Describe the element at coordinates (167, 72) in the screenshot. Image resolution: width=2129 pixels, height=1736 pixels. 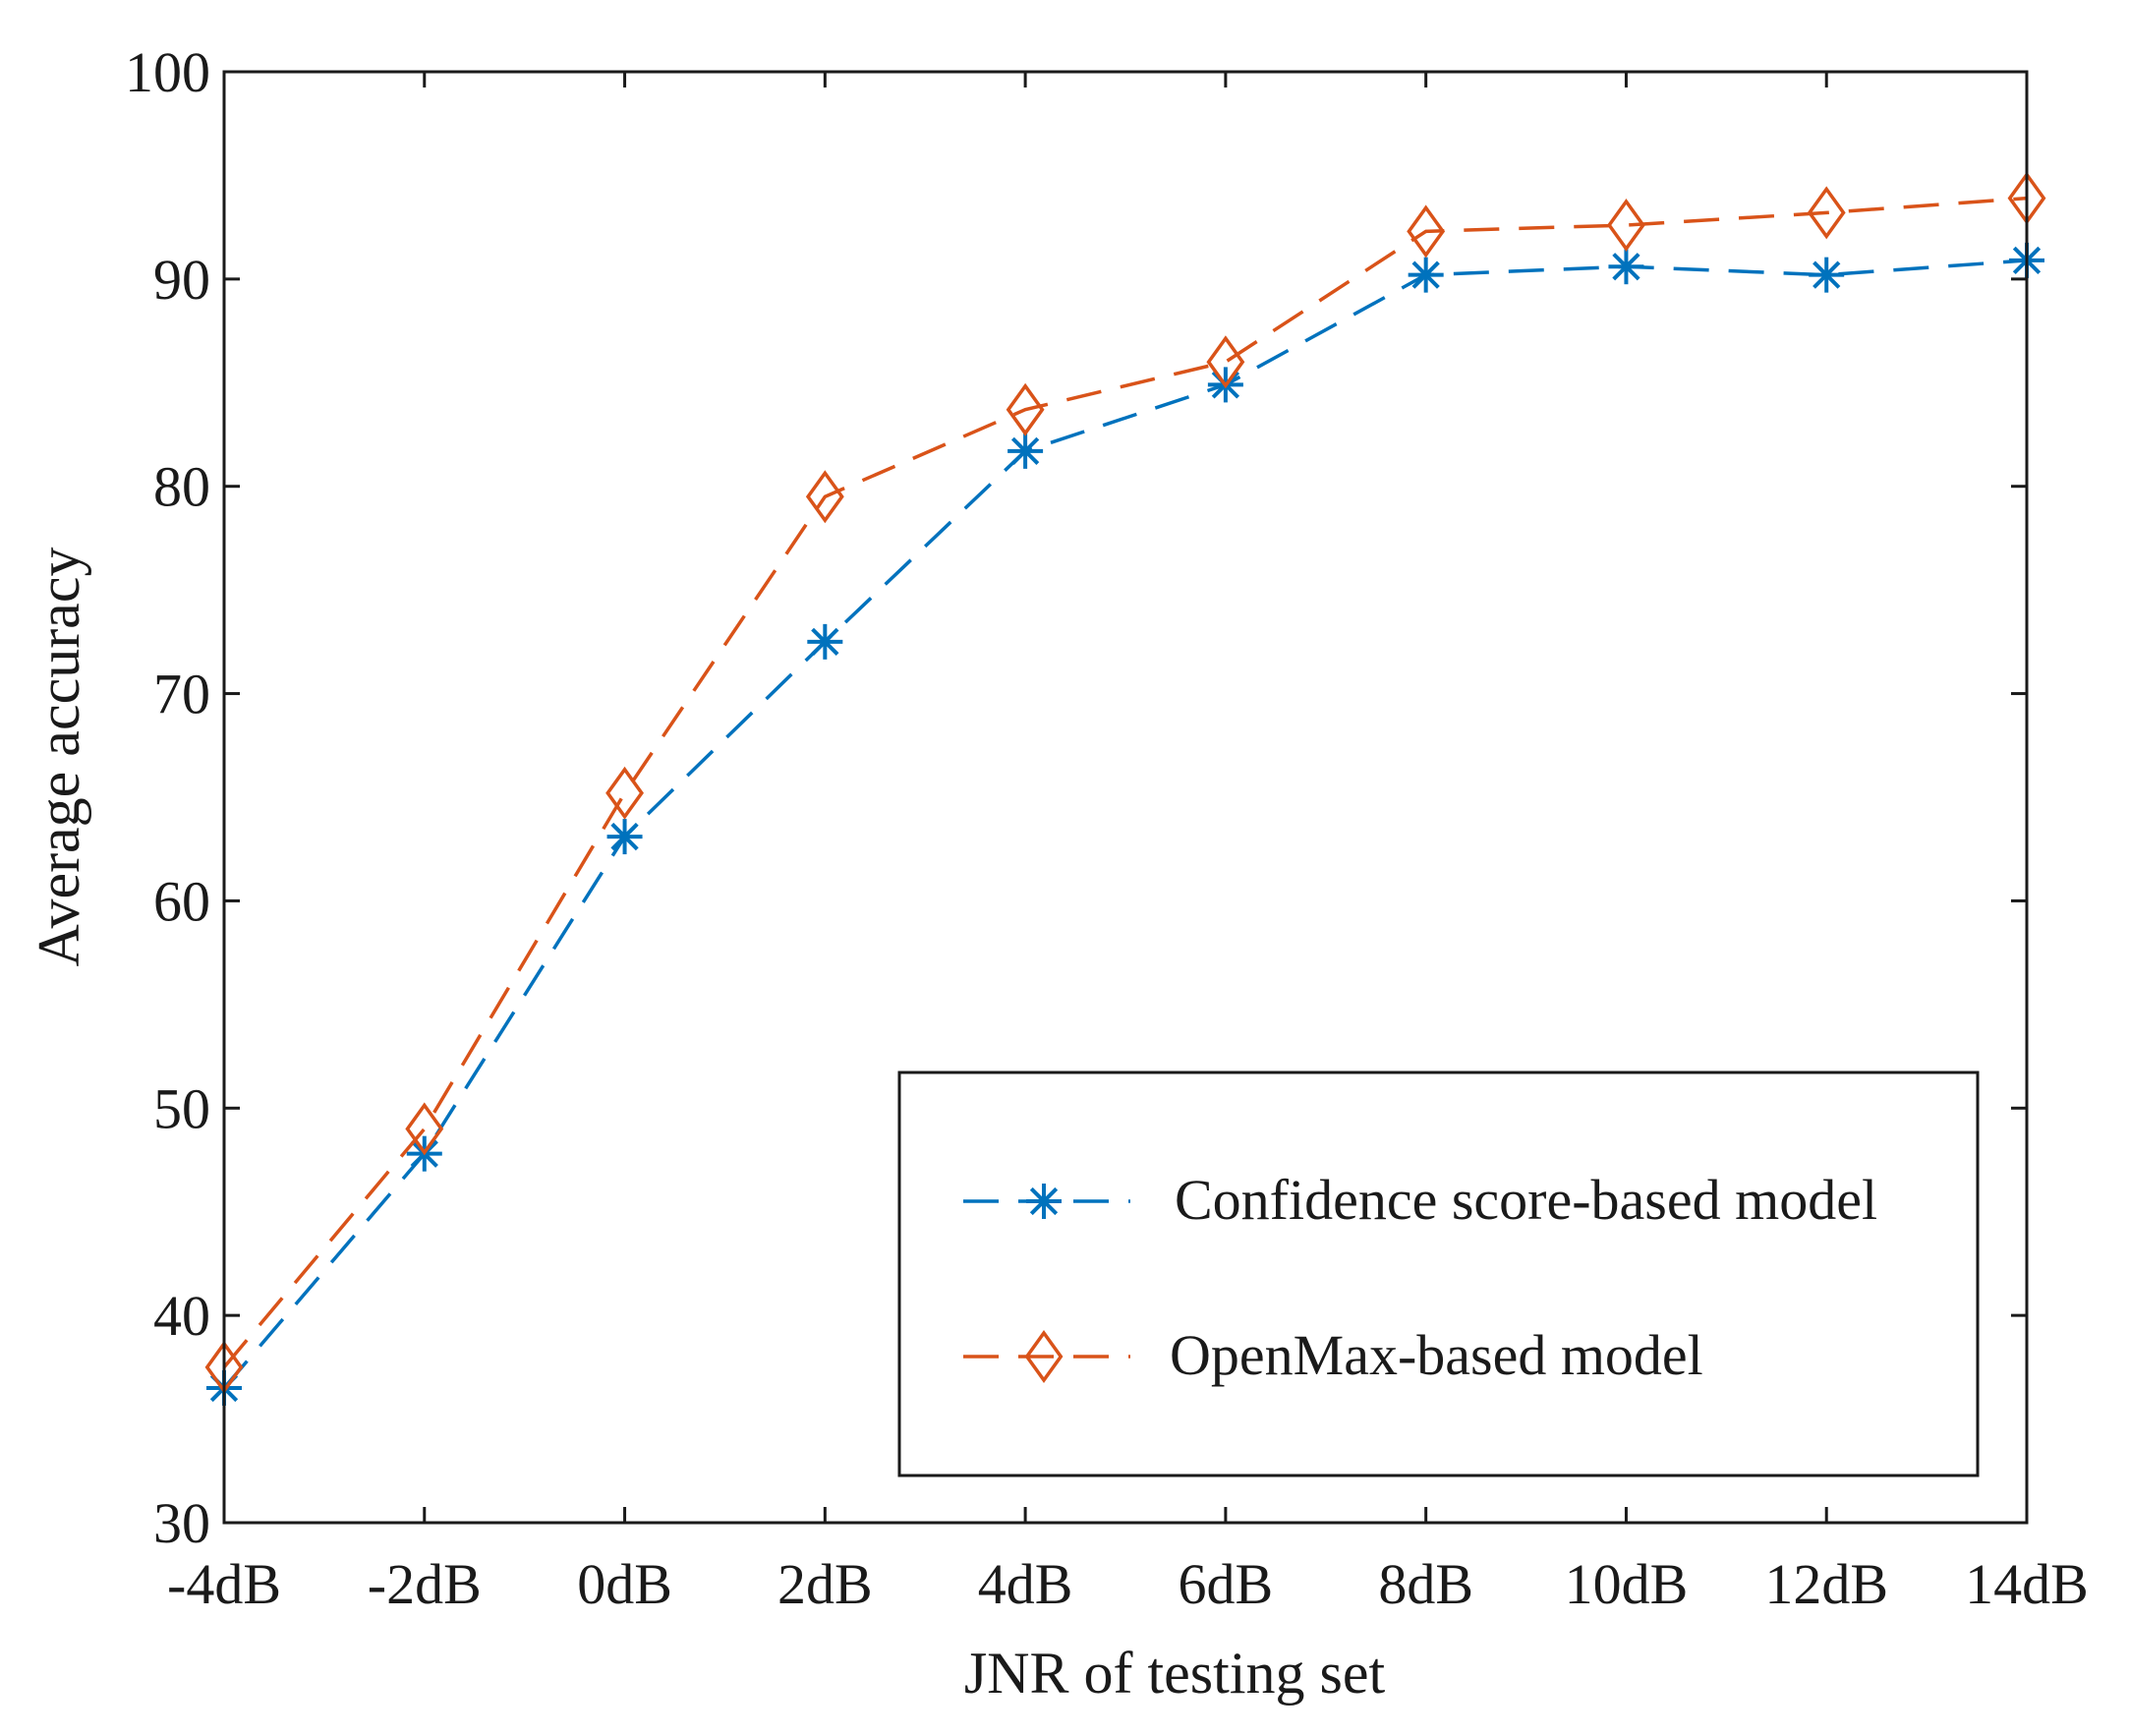
I see `y-tick-label: 100` at that location.